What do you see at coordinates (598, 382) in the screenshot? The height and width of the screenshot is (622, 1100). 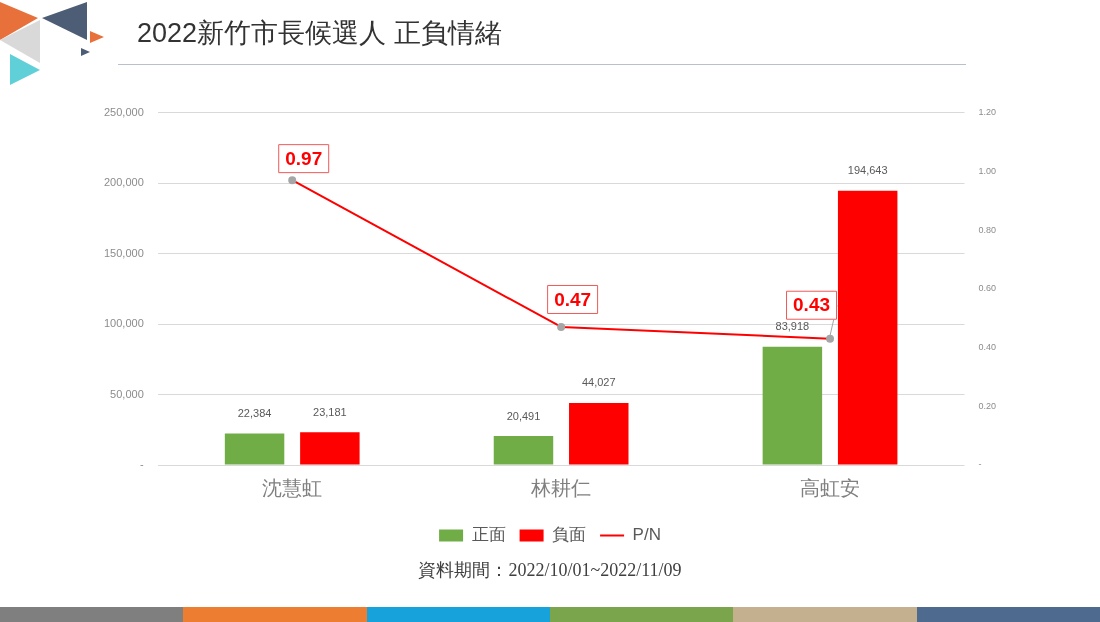 I see `data-label: 44,027` at bounding box center [598, 382].